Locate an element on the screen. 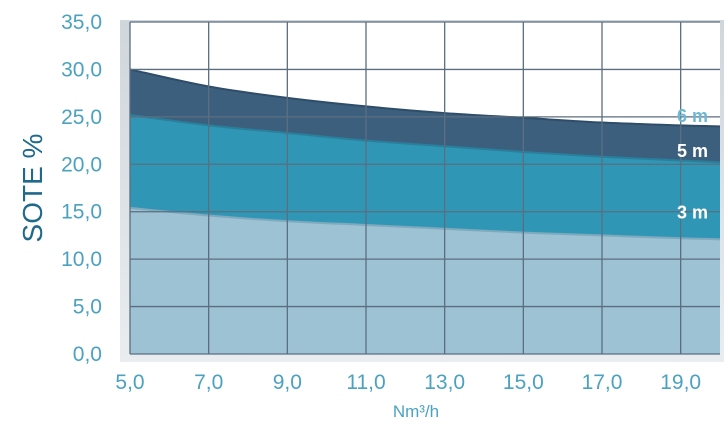 The image size is (724, 426). y-tick-label: 0,0 is located at coordinates (87, 354).